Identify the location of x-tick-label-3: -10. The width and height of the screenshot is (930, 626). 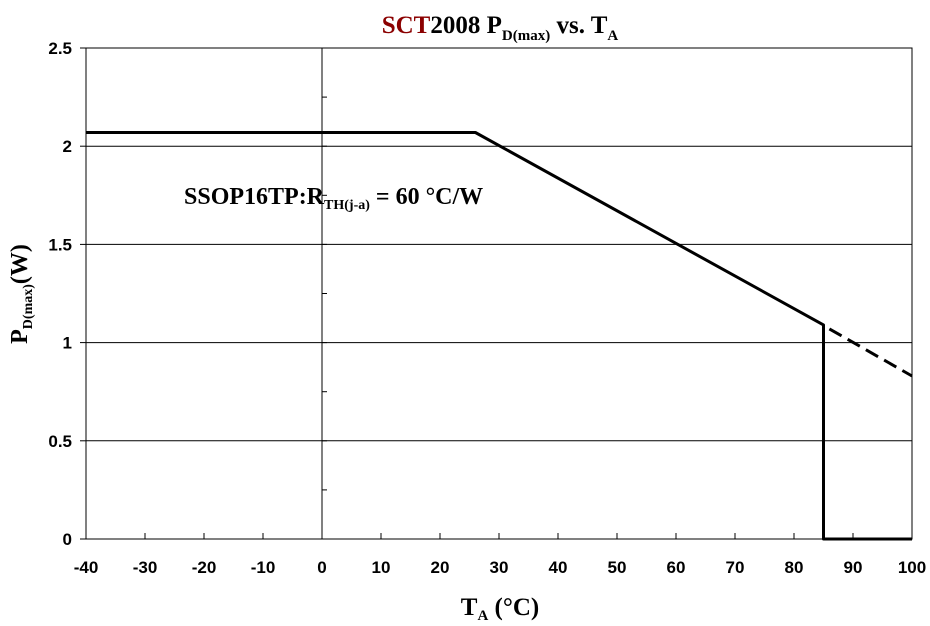
(263, 567).